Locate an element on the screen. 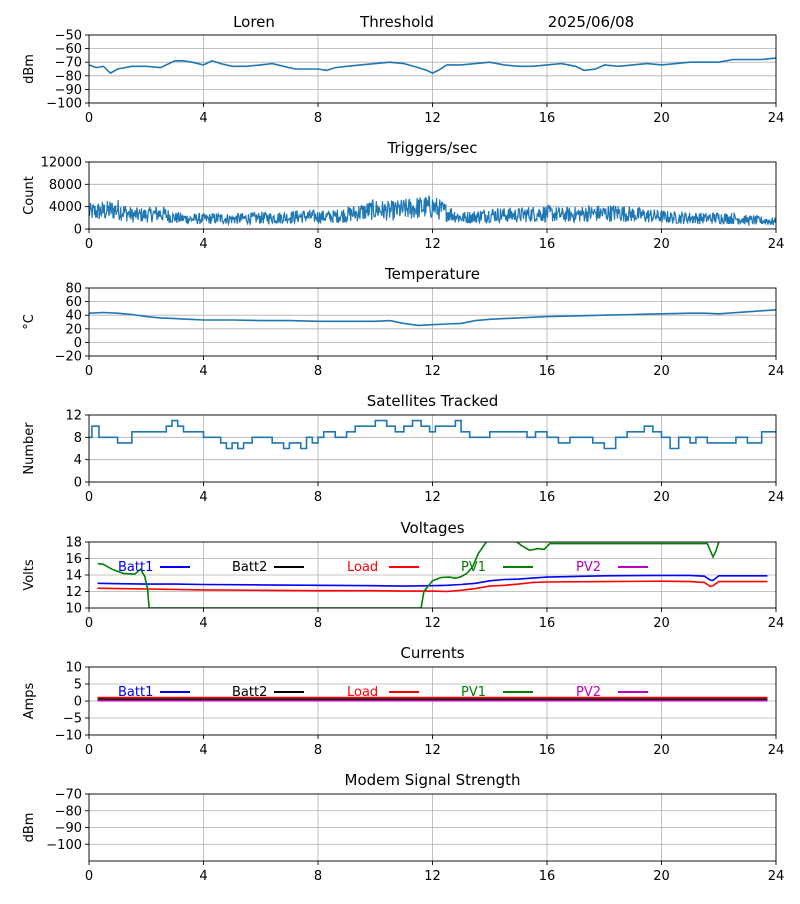 The image size is (800, 904). y-tick-label: 12000 is located at coordinates (61, 163).